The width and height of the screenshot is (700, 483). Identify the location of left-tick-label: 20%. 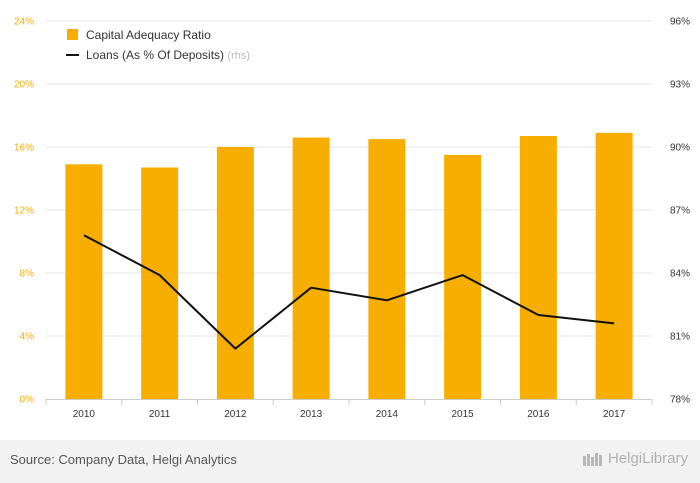
(24, 85).